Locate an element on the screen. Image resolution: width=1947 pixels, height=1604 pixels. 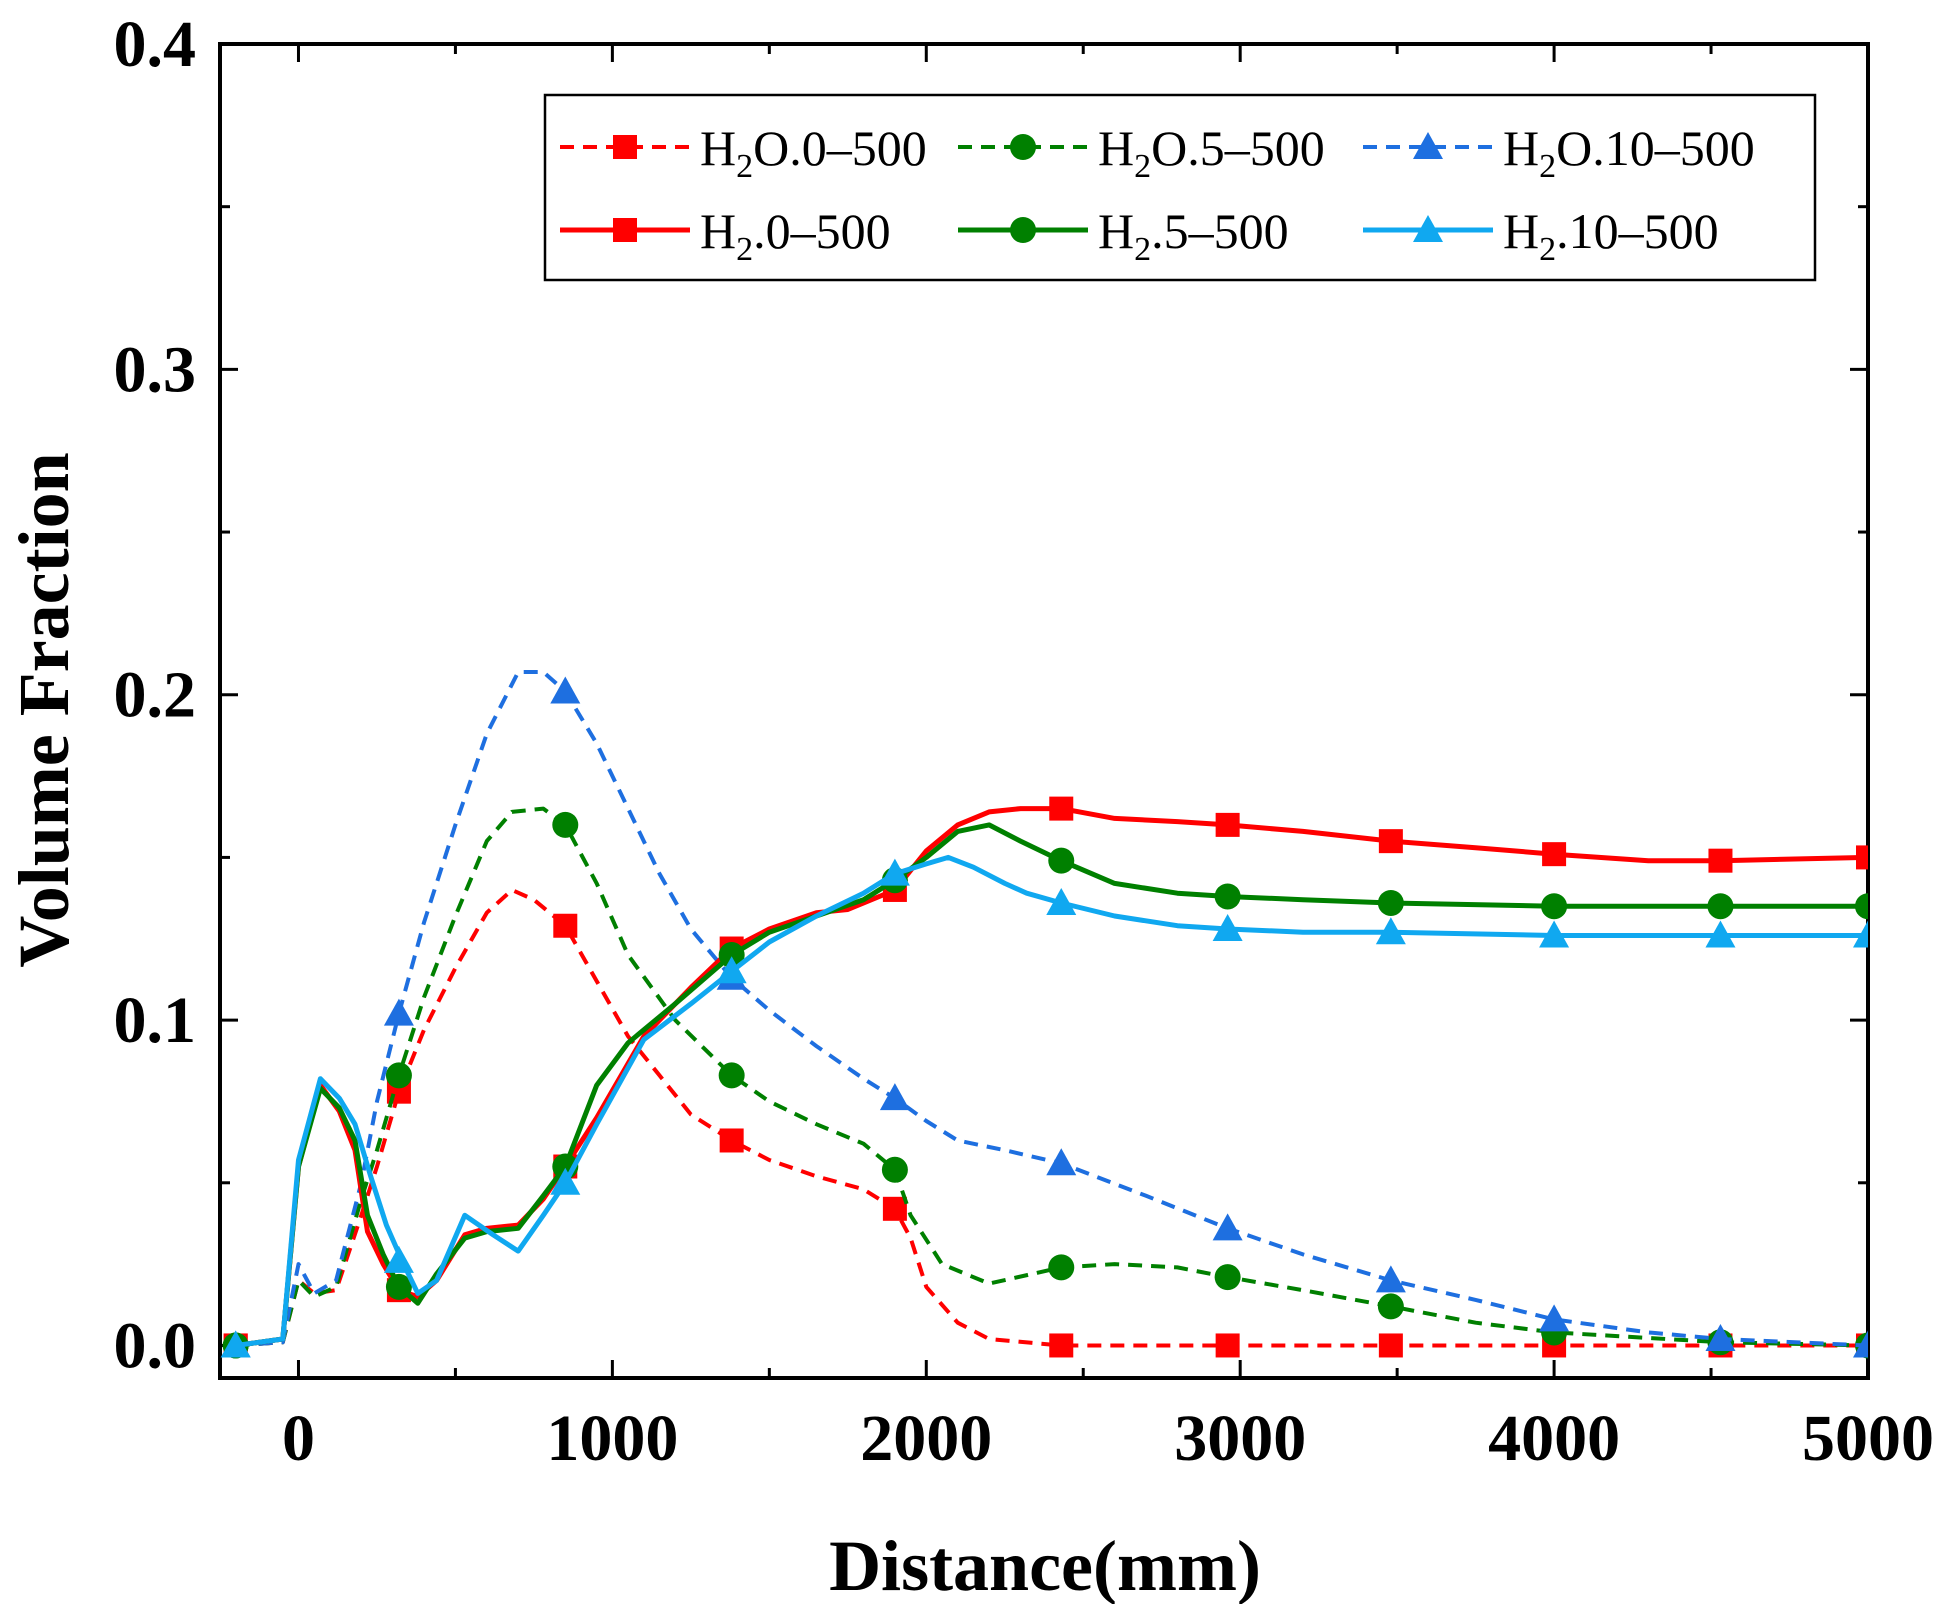
x-axis-title: Distance(mm) is located at coordinates (1045, 1565).